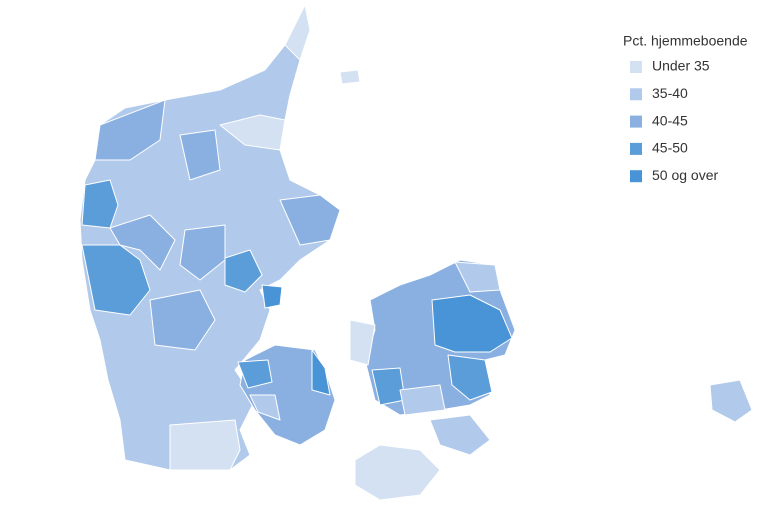 This screenshot has width=770, height=513. What do you see at coordinates (685, 41) in the screenshot?
I see `legend-title: Pct. hjemmeboende` at bounding box center [685, 41].